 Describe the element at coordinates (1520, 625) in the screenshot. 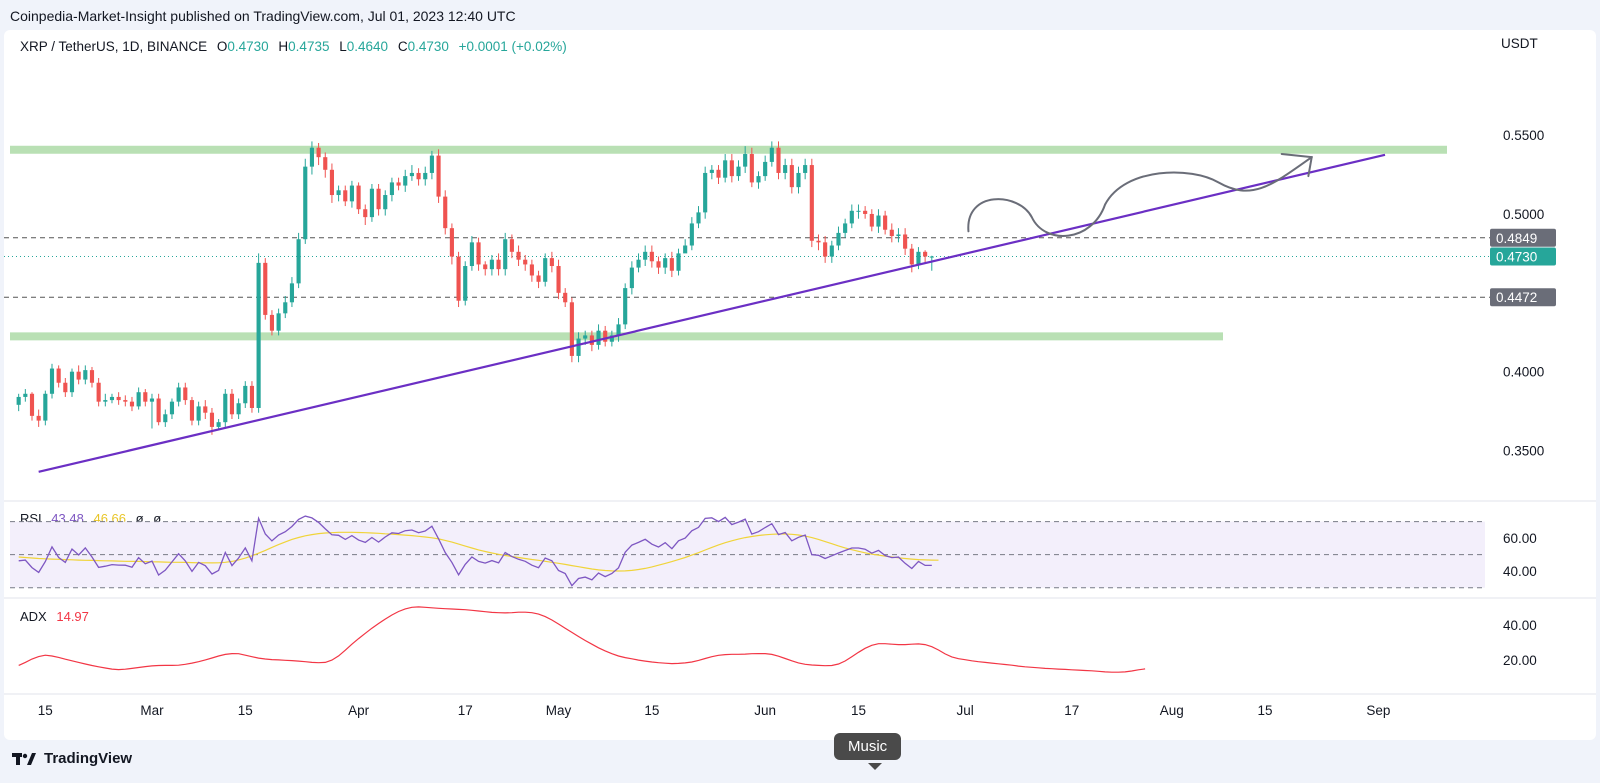

I see `adx-axis-tick: 40.00` at that location.